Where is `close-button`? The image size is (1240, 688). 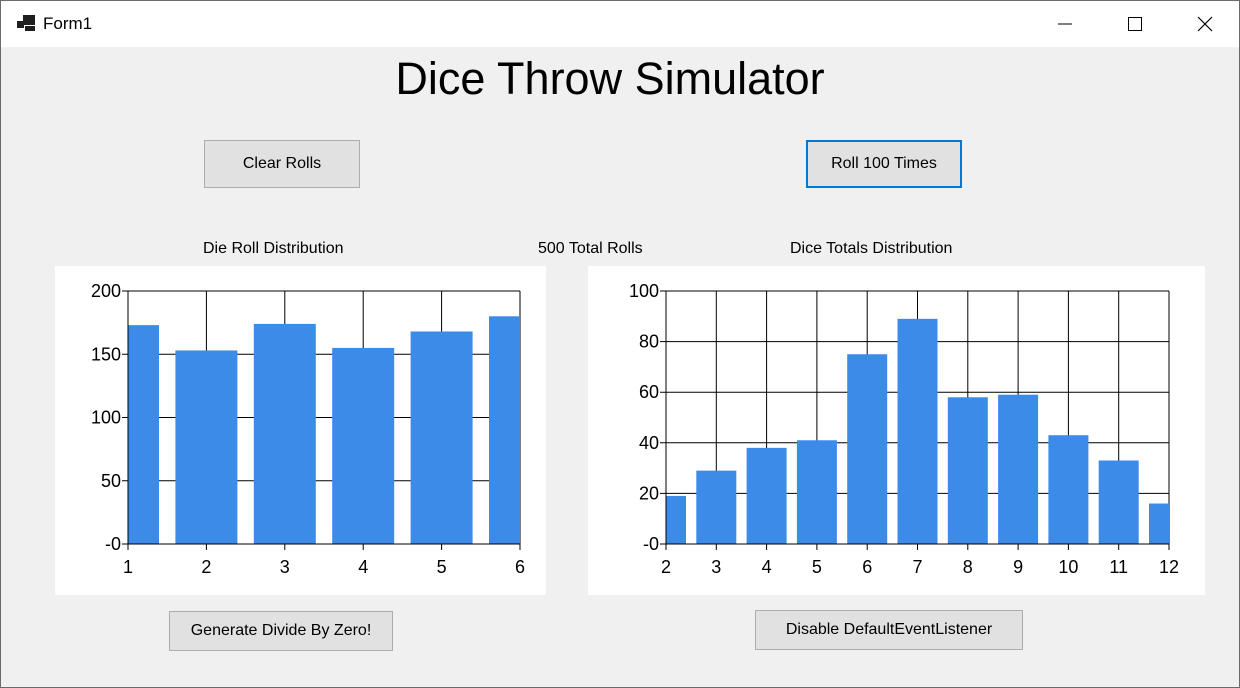 close-button is located at coordinates (1205, 24).